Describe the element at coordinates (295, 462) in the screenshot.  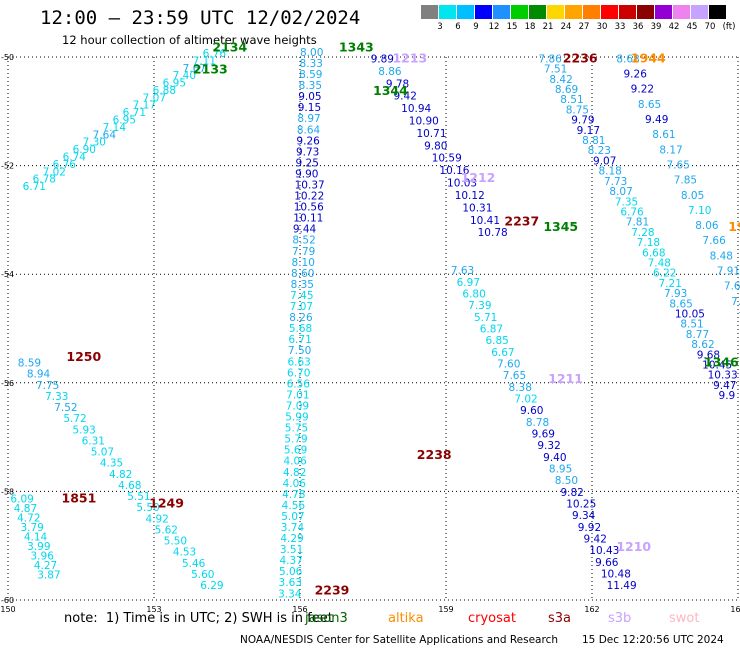
I see `track-b-value: 4.06` at that location.